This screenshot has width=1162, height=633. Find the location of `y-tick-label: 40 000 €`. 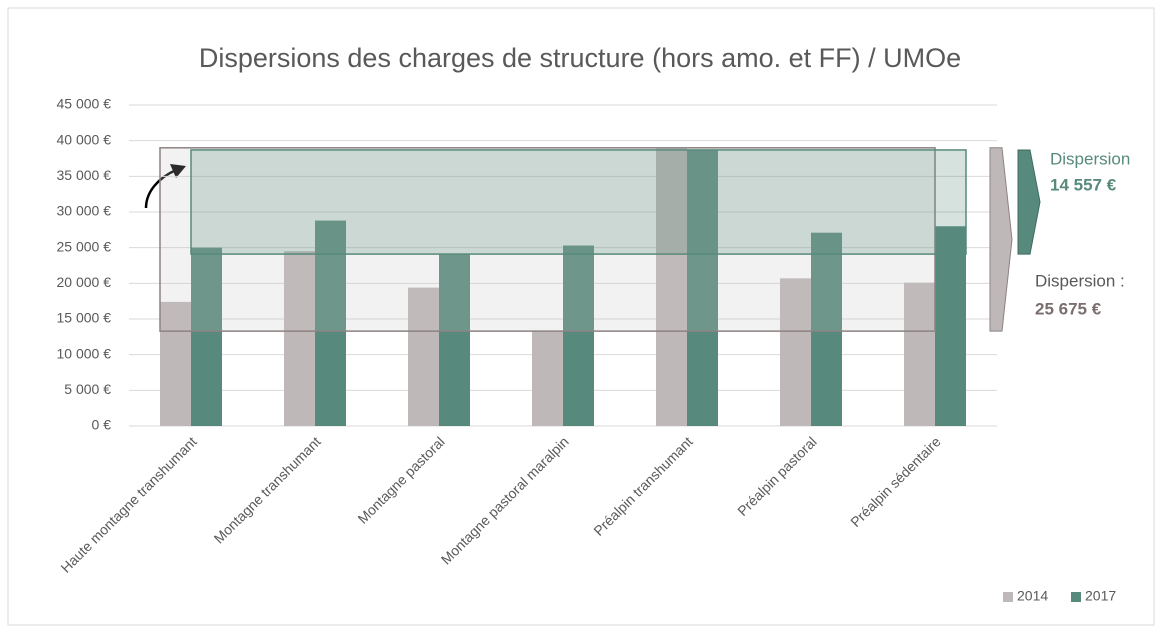

y-tick-label: 40 000 € is located at coordinates (84, 139).